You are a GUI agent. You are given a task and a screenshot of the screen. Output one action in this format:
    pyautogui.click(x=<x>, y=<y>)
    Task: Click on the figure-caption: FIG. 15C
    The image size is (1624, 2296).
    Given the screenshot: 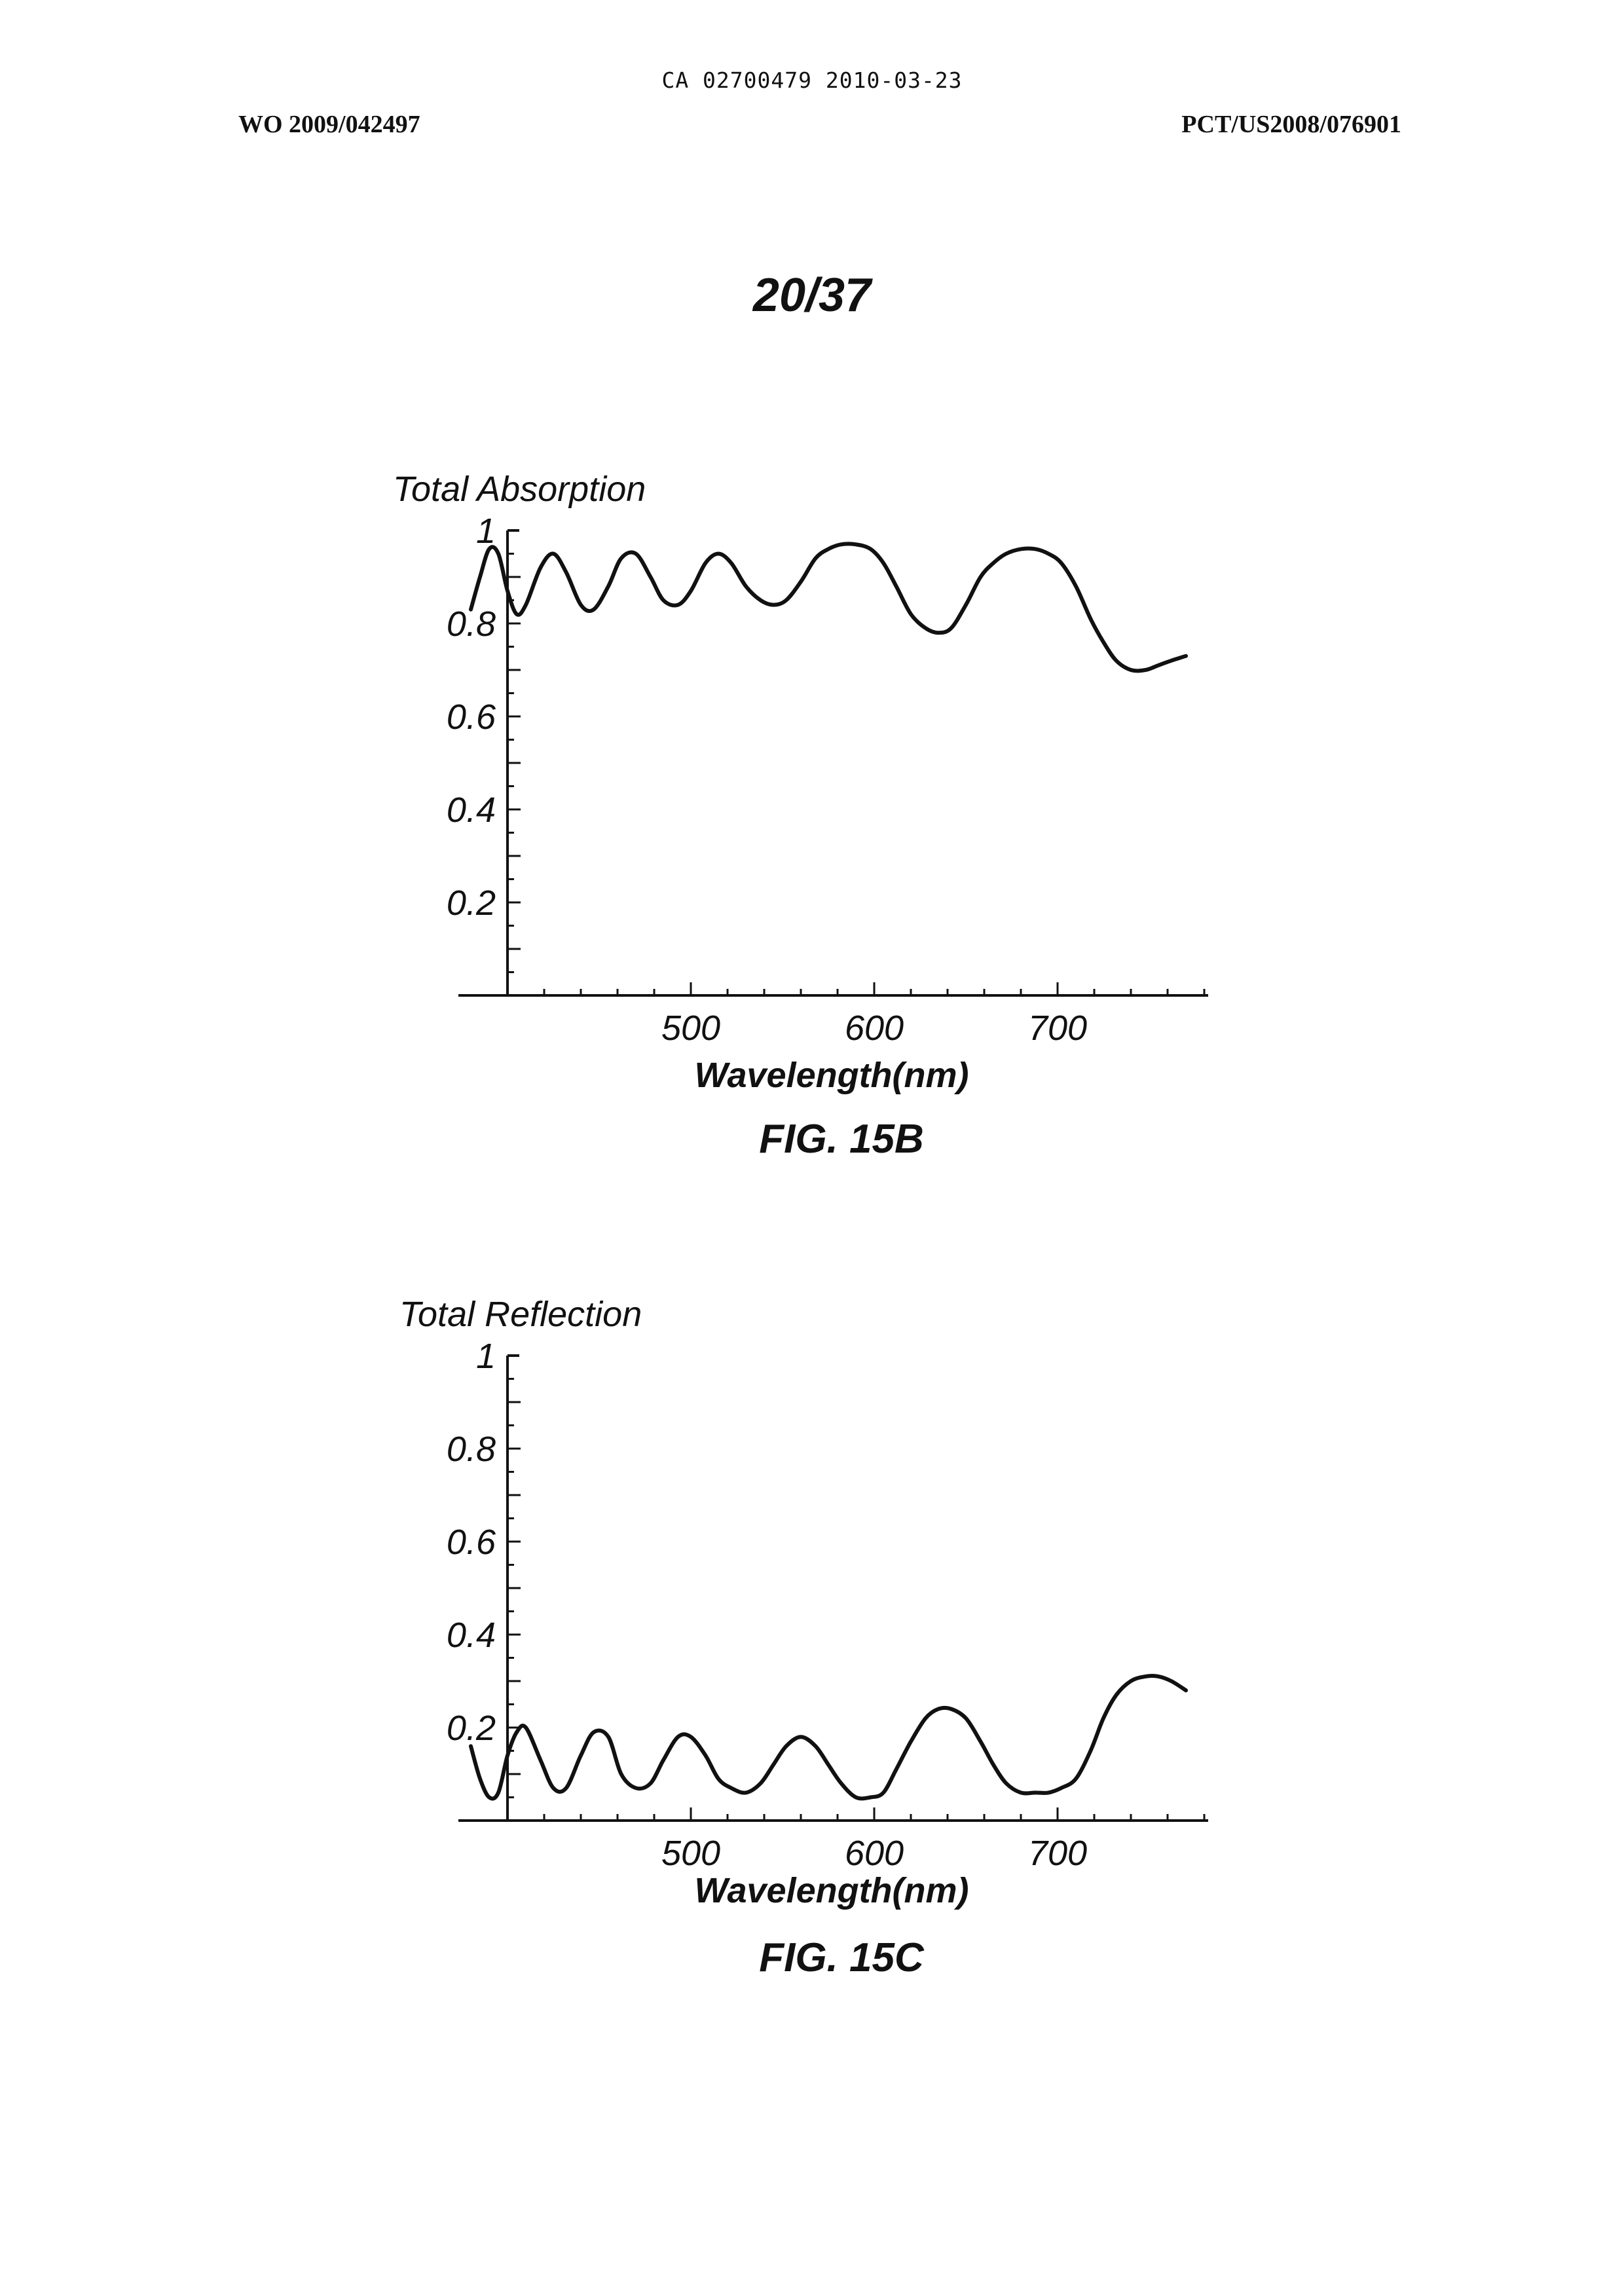 What is the action you would take?
    pyautogui.click(x=842, y=1957)
    